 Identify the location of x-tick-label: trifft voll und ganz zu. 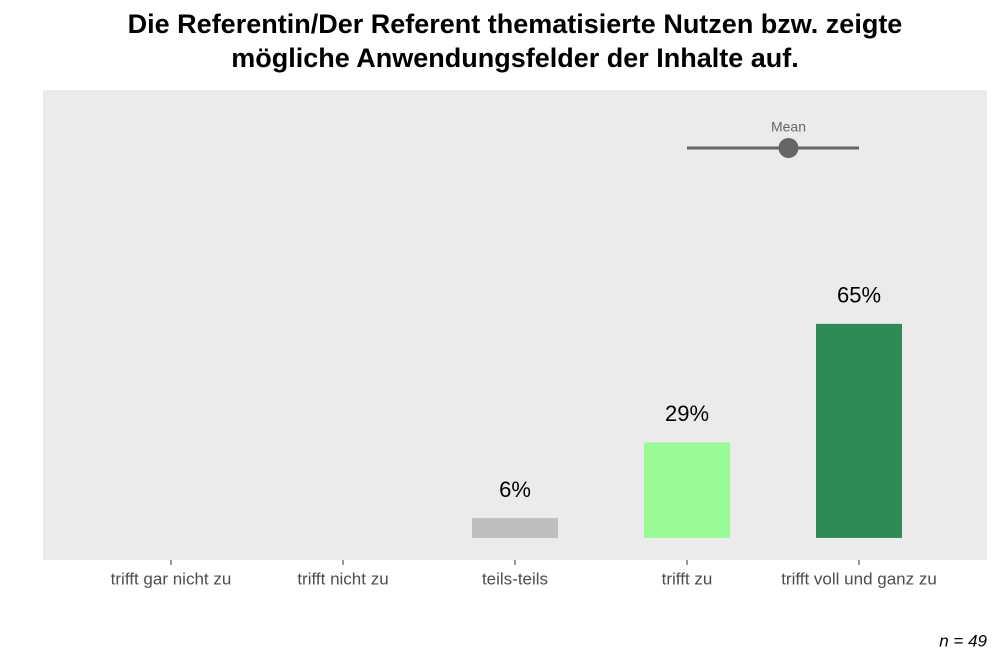
(859, 578).